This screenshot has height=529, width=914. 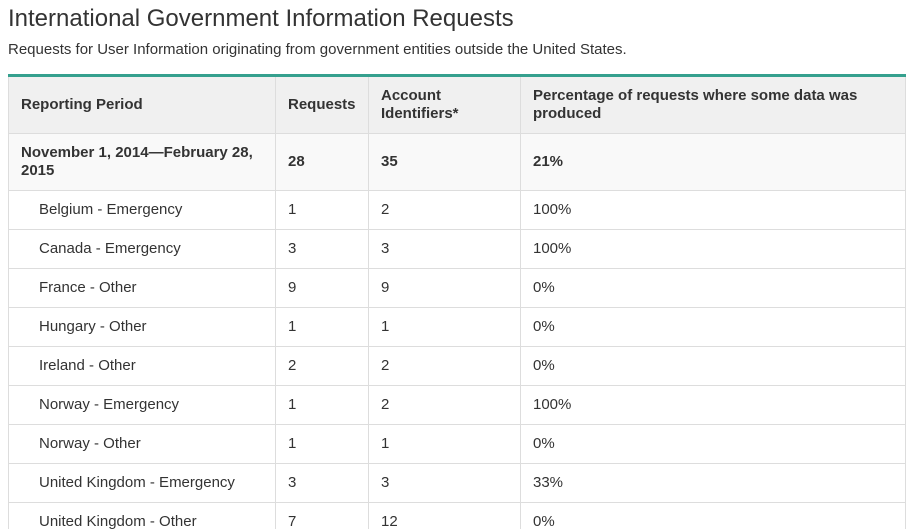 What do you see at coordinates (142, 444) in the screenshot?
I see `row-country-label: Norway - Other` at bounding box center [142, 444].